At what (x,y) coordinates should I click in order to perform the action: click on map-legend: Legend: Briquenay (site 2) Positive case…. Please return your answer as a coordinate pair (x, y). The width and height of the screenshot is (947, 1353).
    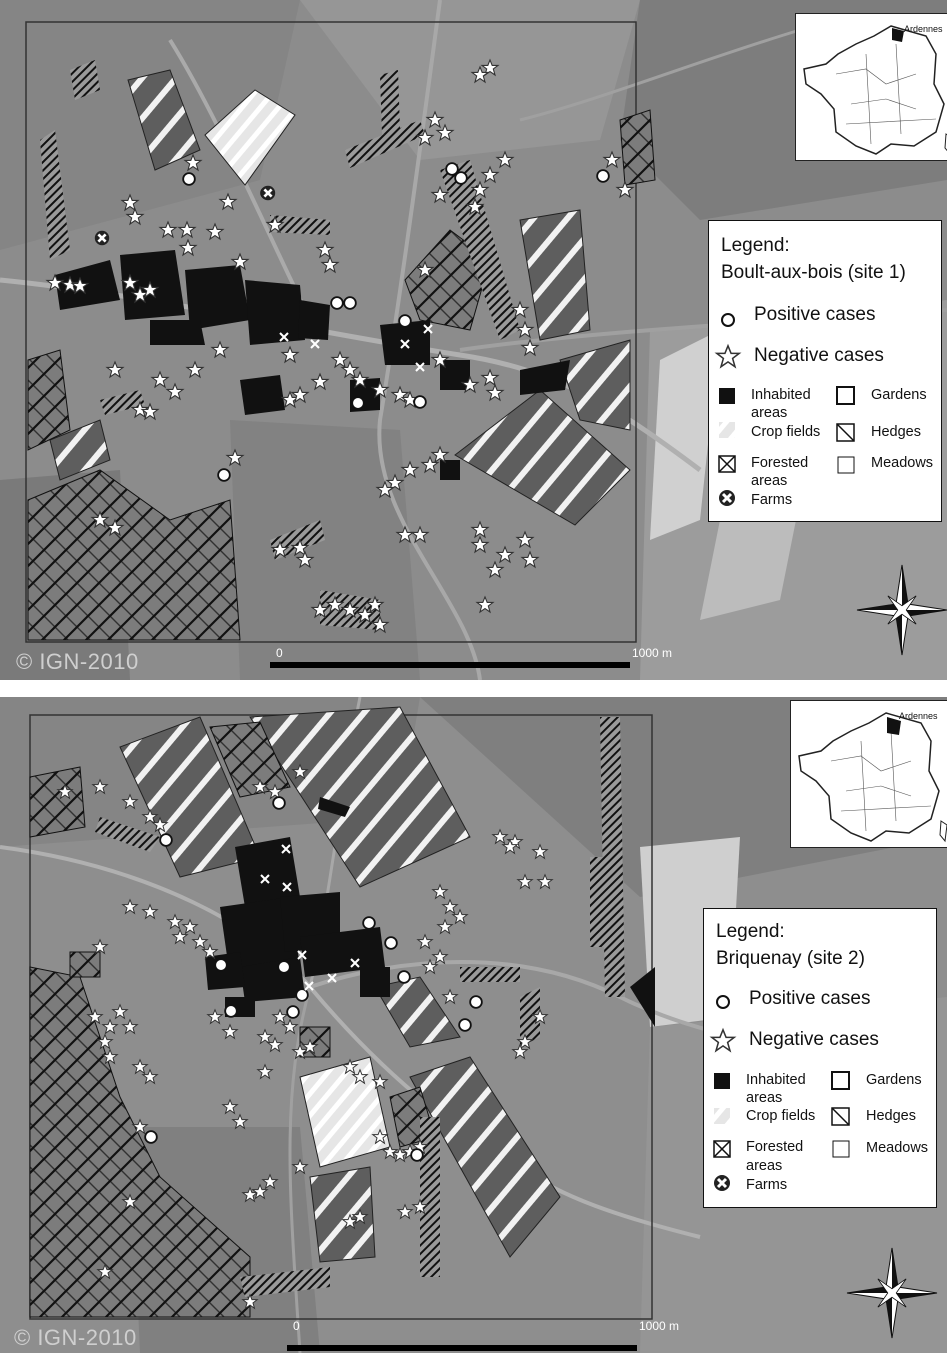
    Looking at the image, I should click on (820, 1058).